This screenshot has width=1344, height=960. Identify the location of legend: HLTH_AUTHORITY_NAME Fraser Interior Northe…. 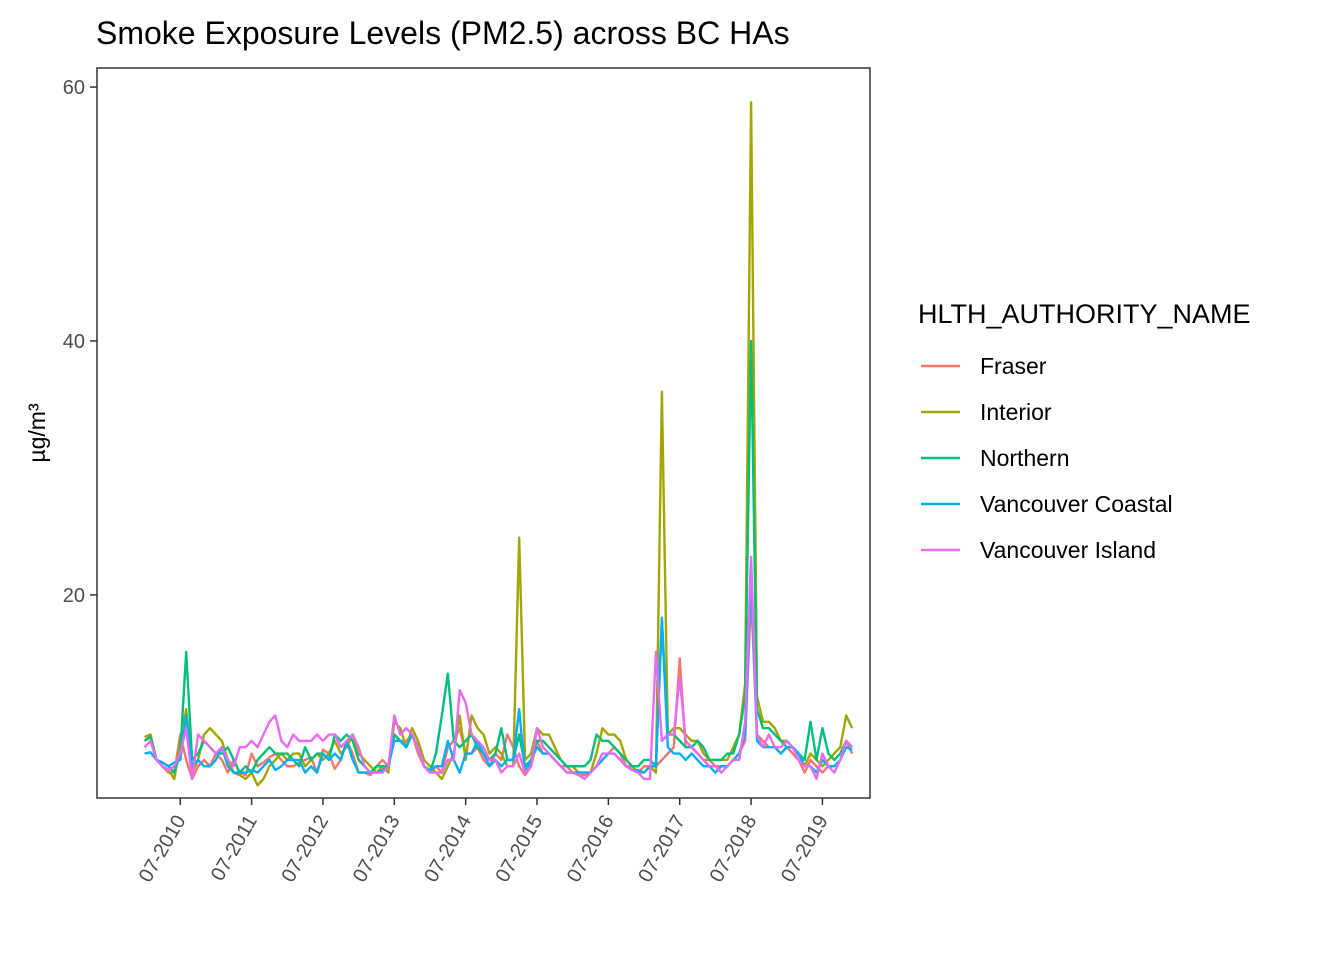
(1084, 431).